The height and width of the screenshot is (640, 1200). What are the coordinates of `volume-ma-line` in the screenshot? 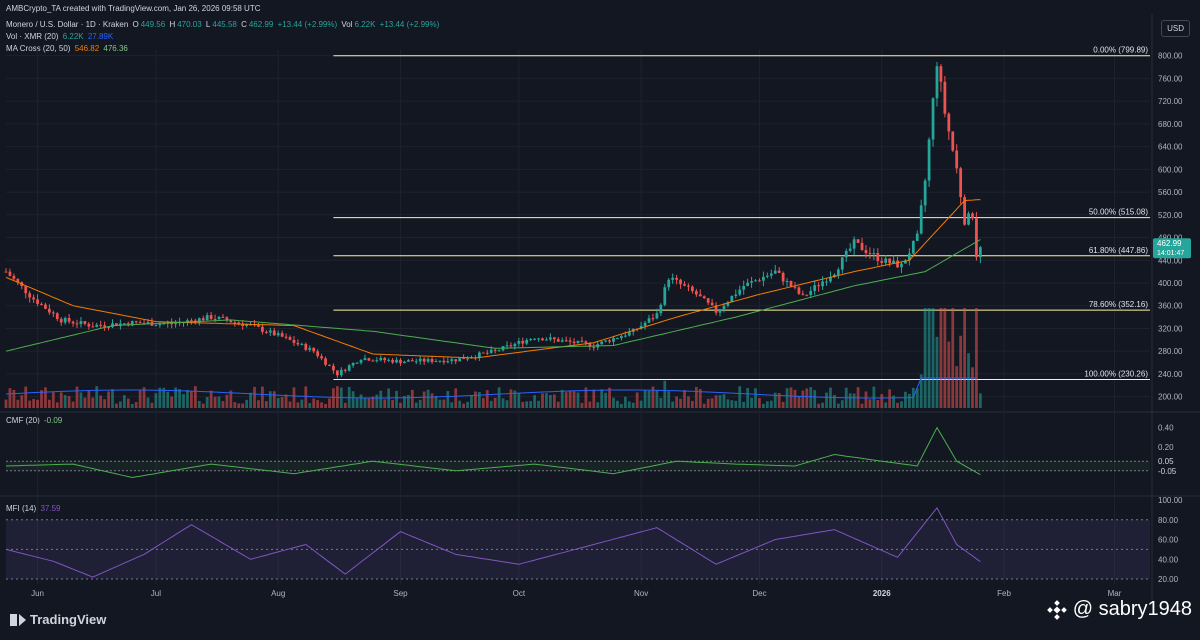 It's located at (491, 388).